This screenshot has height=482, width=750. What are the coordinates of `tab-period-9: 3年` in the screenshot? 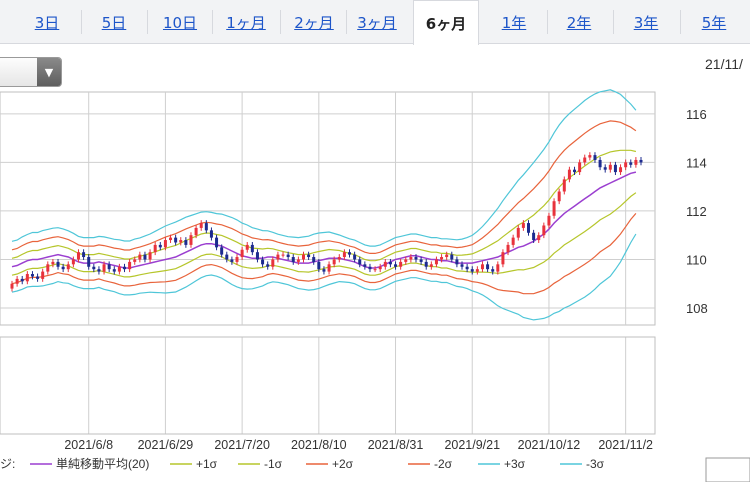 It's located at (646, 22).